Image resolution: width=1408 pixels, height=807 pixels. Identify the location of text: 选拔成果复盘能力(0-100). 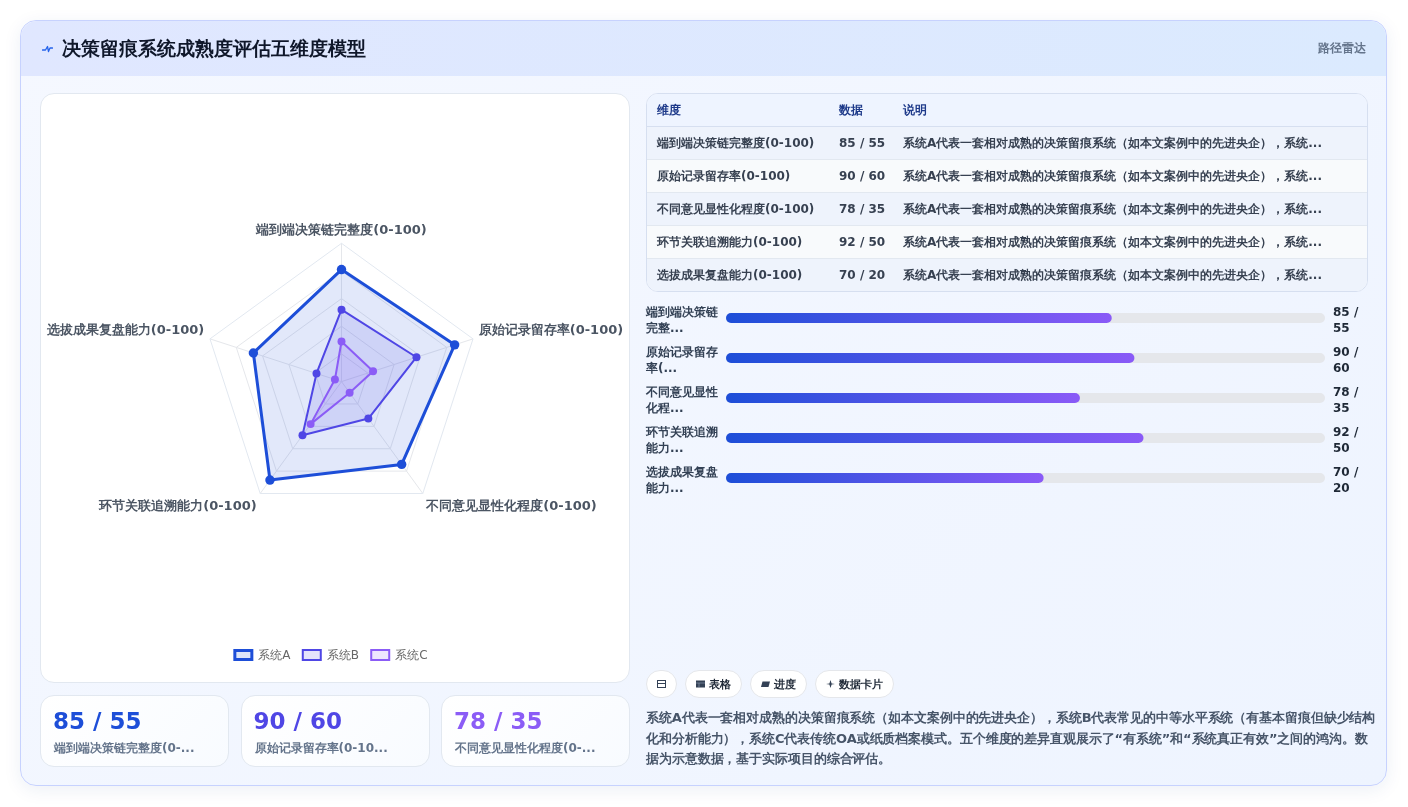
(730, 275).